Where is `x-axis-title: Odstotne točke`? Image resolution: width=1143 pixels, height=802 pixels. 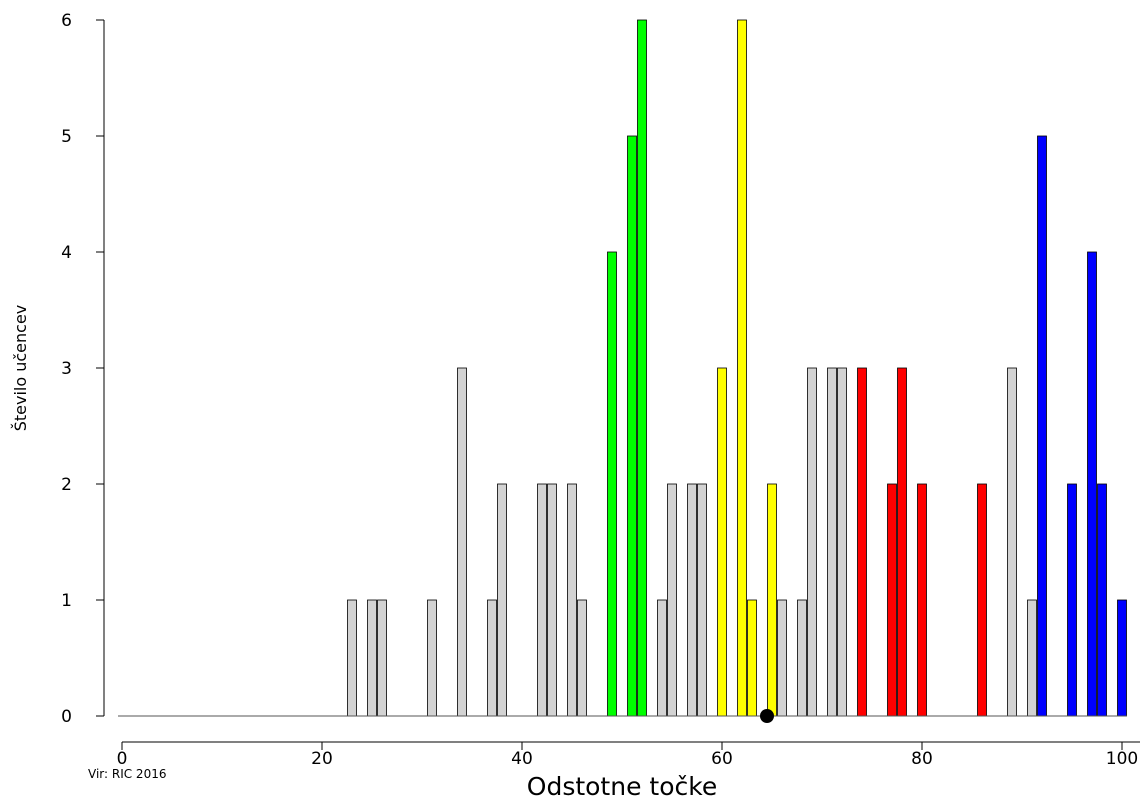
x-axis-title: Odstotne točke is located at coordinates (622, 786).